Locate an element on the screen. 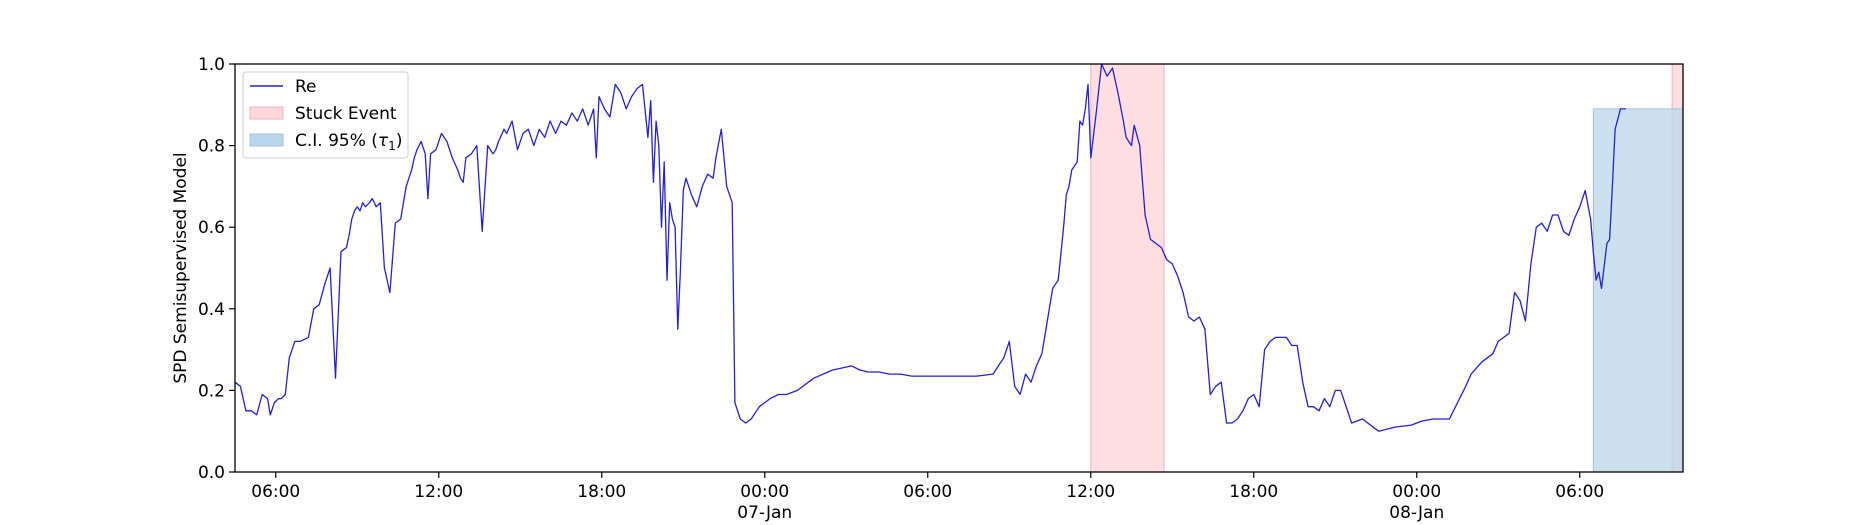 This screenshot has height=525, width=1850. legend-label-stuck-event: Stuck Event is located at coordinates (346, 114).